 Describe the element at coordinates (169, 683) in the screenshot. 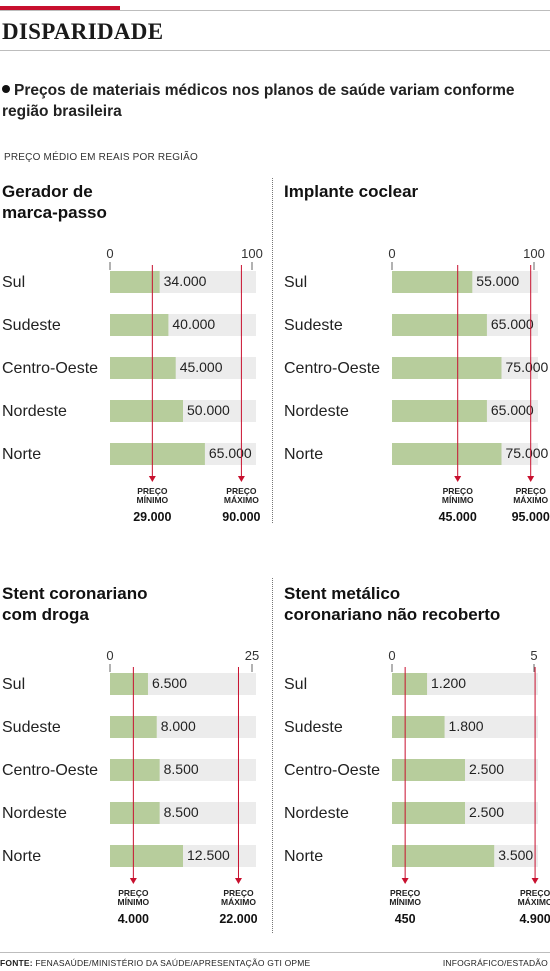

I see `value-label: 6.500` at that location.